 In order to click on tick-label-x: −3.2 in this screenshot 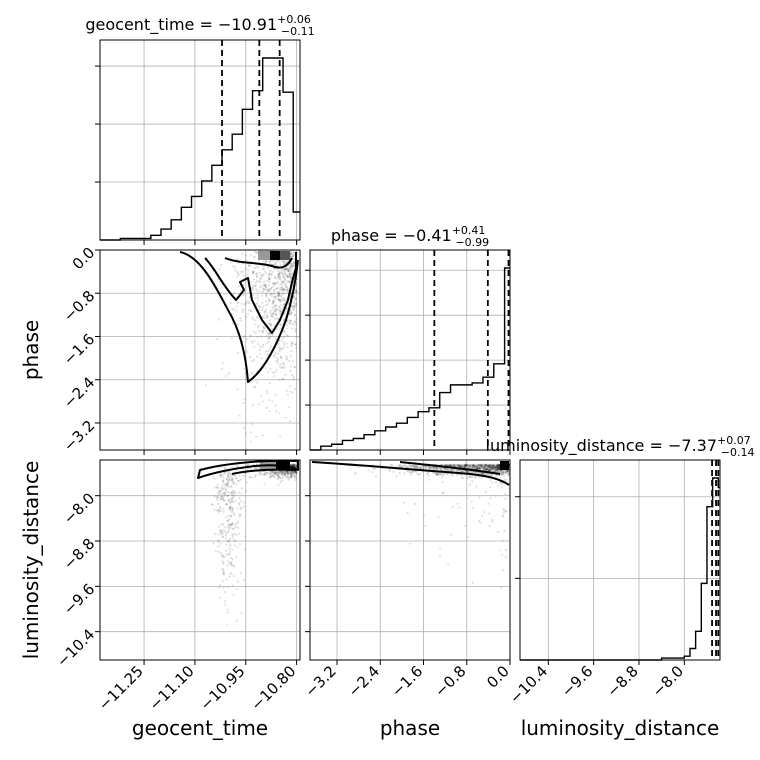, I will do `click(320, 681)`.